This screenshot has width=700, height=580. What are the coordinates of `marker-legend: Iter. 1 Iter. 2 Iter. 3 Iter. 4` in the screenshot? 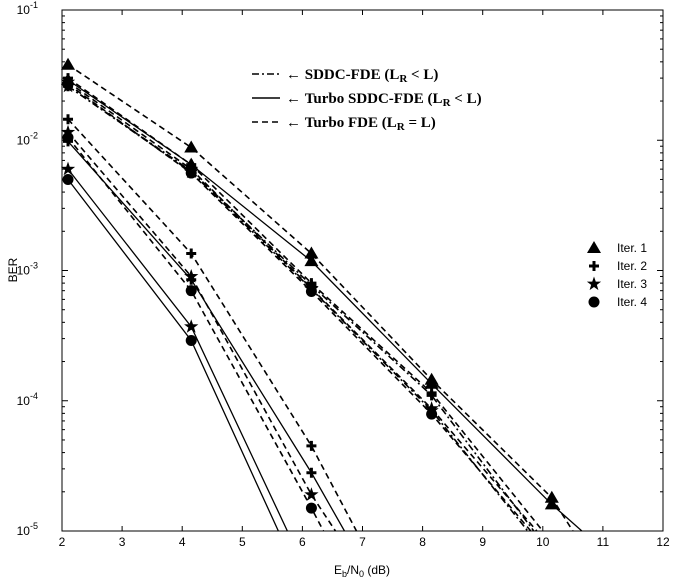 It's located at (616, 275).